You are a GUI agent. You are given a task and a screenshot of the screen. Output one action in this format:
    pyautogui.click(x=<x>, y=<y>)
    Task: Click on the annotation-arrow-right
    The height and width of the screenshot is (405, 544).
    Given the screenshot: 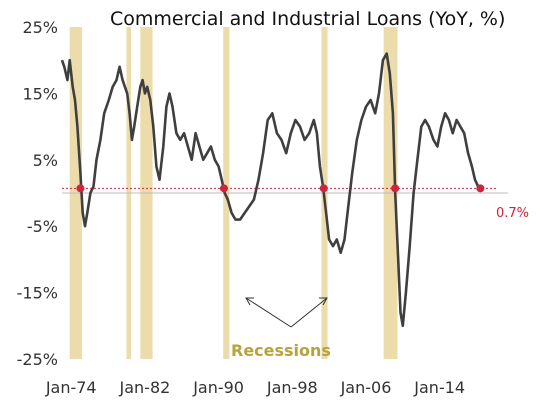 What is the action you would take?
    pyautogui.click(x=309, y=312)
    